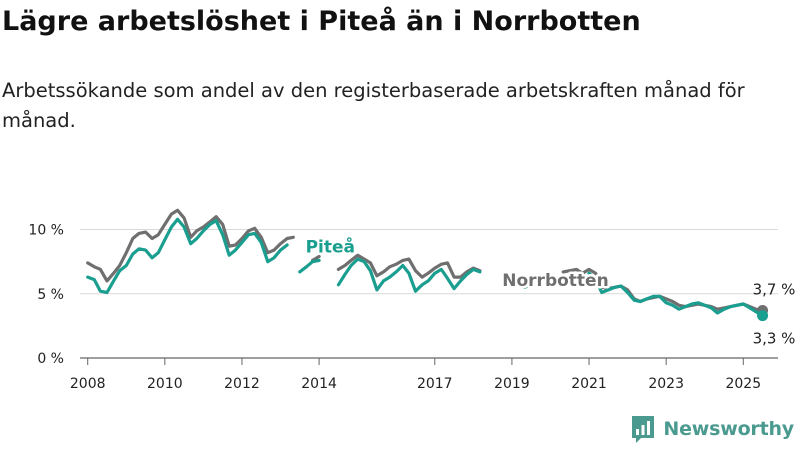 This screenshot has width=800, height=450. Describe the element at coordinates (50, 359) in the screenshot. I see `y-tick-label: 0 %` at that location.